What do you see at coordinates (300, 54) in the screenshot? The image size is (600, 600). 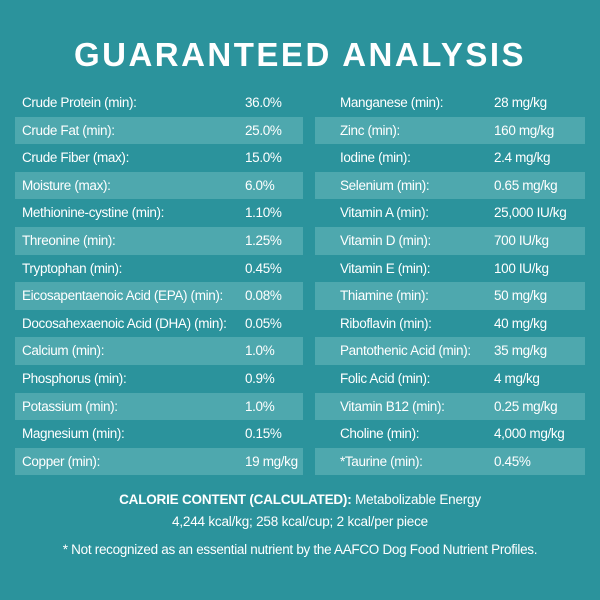 I see `title: GUARANTEED ANALYSIS` at bounding box center [300, 54].